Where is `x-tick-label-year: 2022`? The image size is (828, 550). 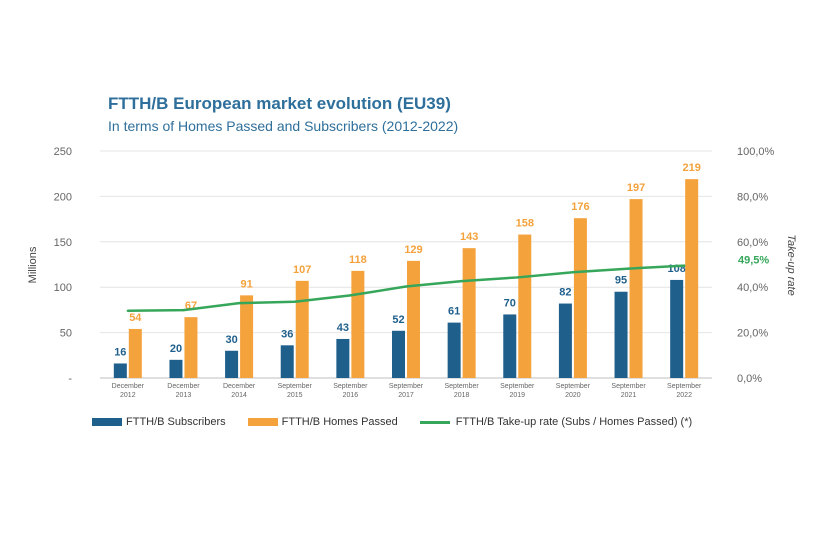 x-tick-label-year: 2022 is located at coordinates (684, 395).